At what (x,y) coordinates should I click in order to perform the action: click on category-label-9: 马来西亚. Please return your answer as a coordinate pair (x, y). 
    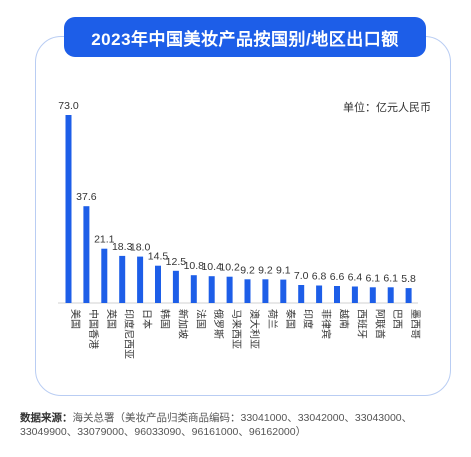
    Looking at the image, I should click on (236, 329).